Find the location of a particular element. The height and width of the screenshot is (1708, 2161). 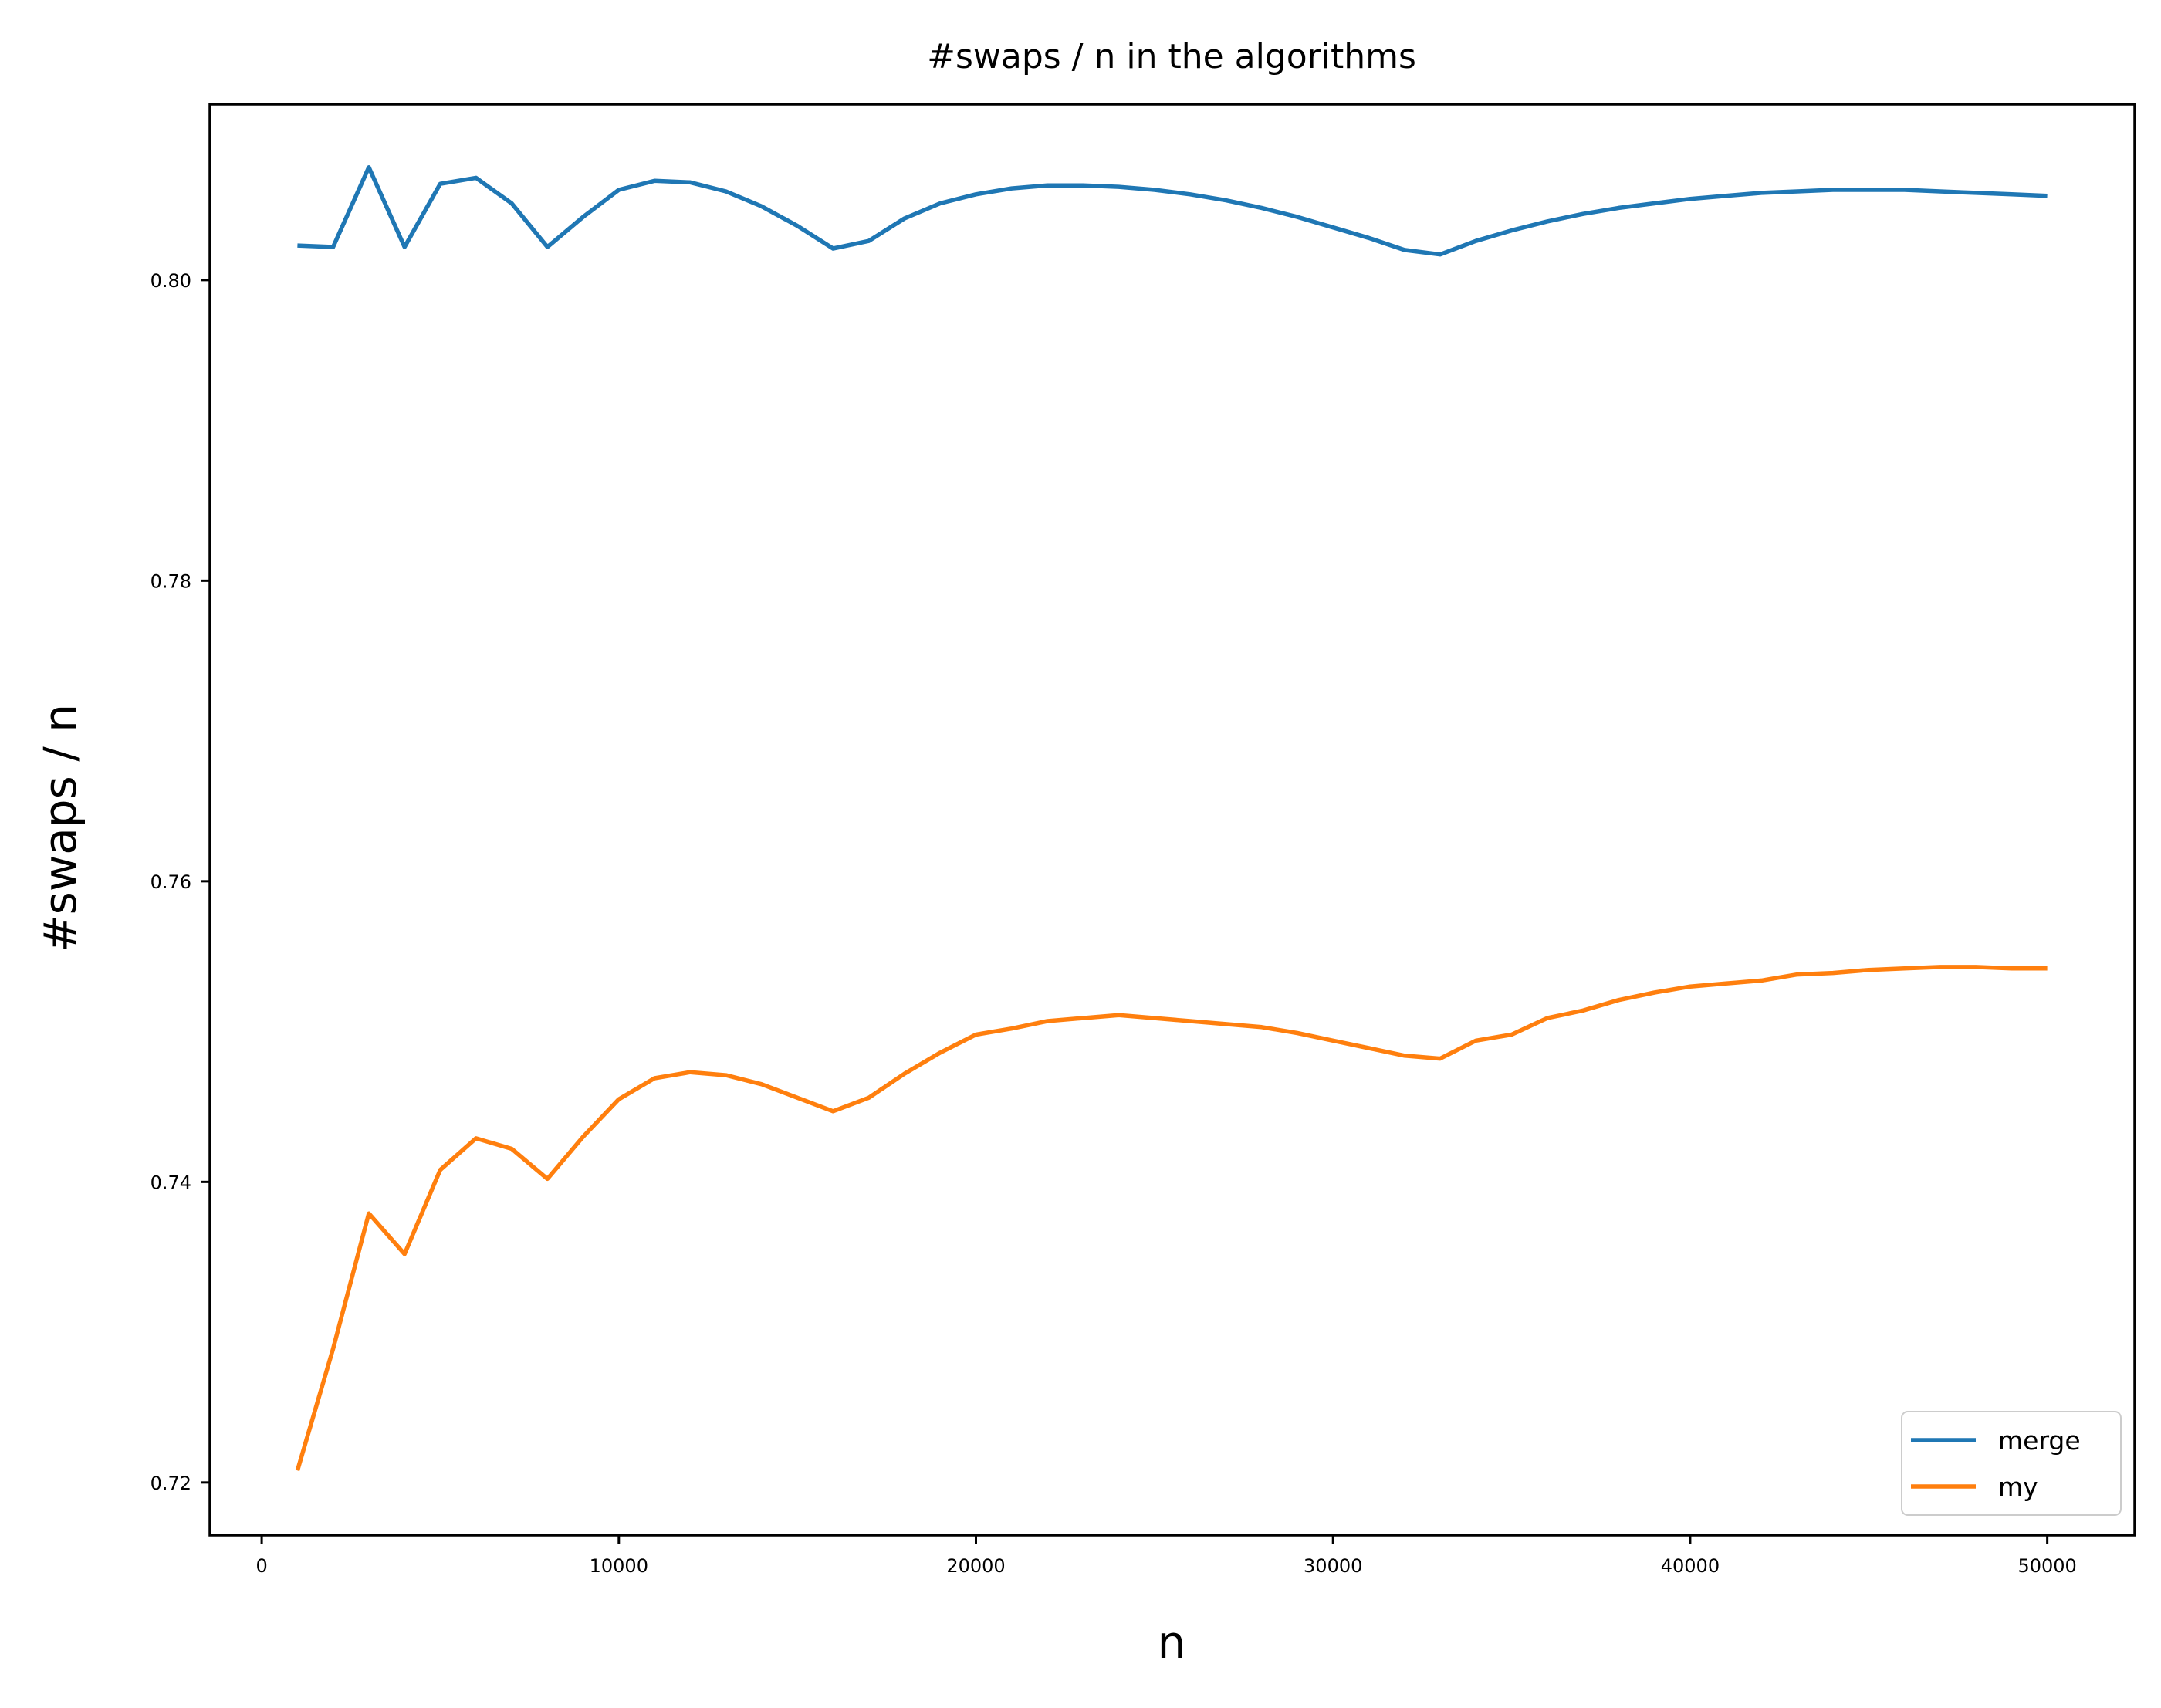

legend: merge my is located at coordinates (2011, 1463).